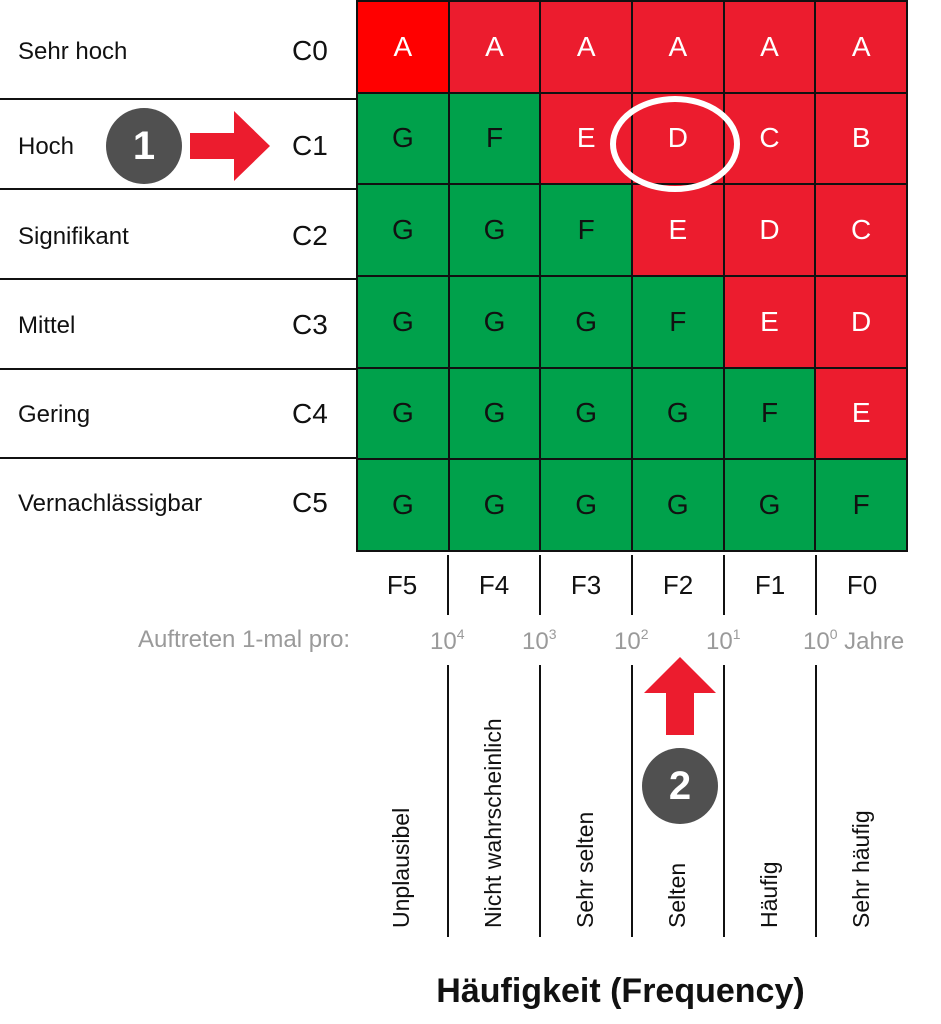  Describe the element at coordinates (110, 503) in the screenshot. I see `consequence-name-c5: Vernachlässigbar` at that location.